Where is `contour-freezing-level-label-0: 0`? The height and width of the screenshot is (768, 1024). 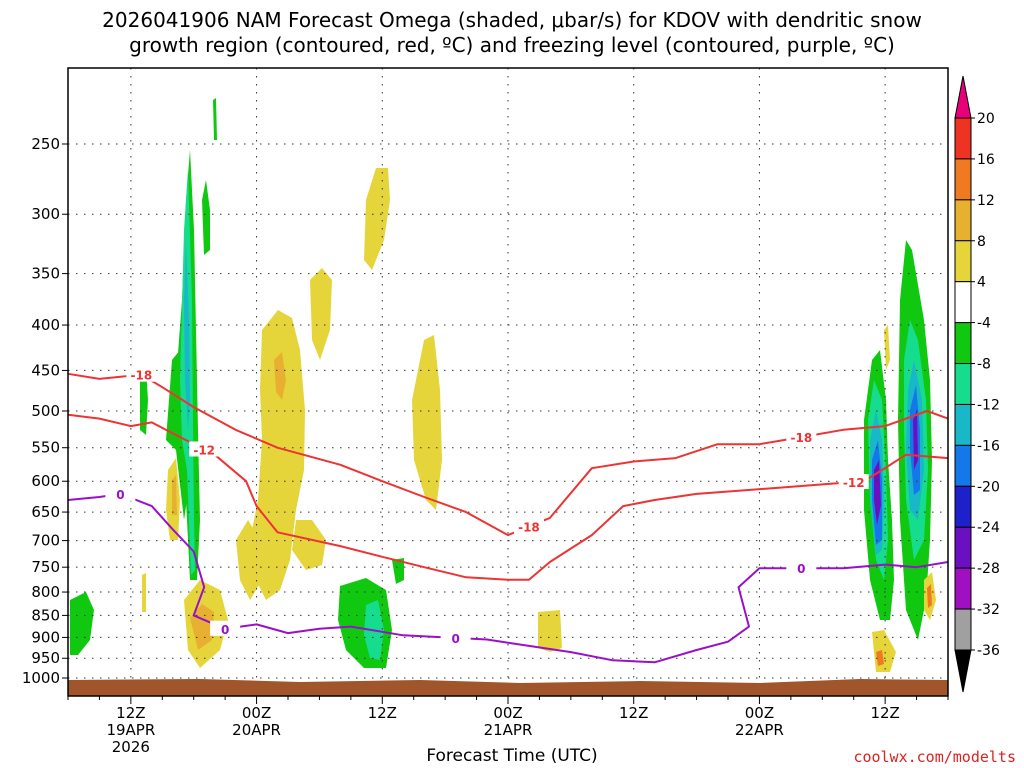
contour-freezing-level-label-0: 0 is located at coordinates (120, 495).